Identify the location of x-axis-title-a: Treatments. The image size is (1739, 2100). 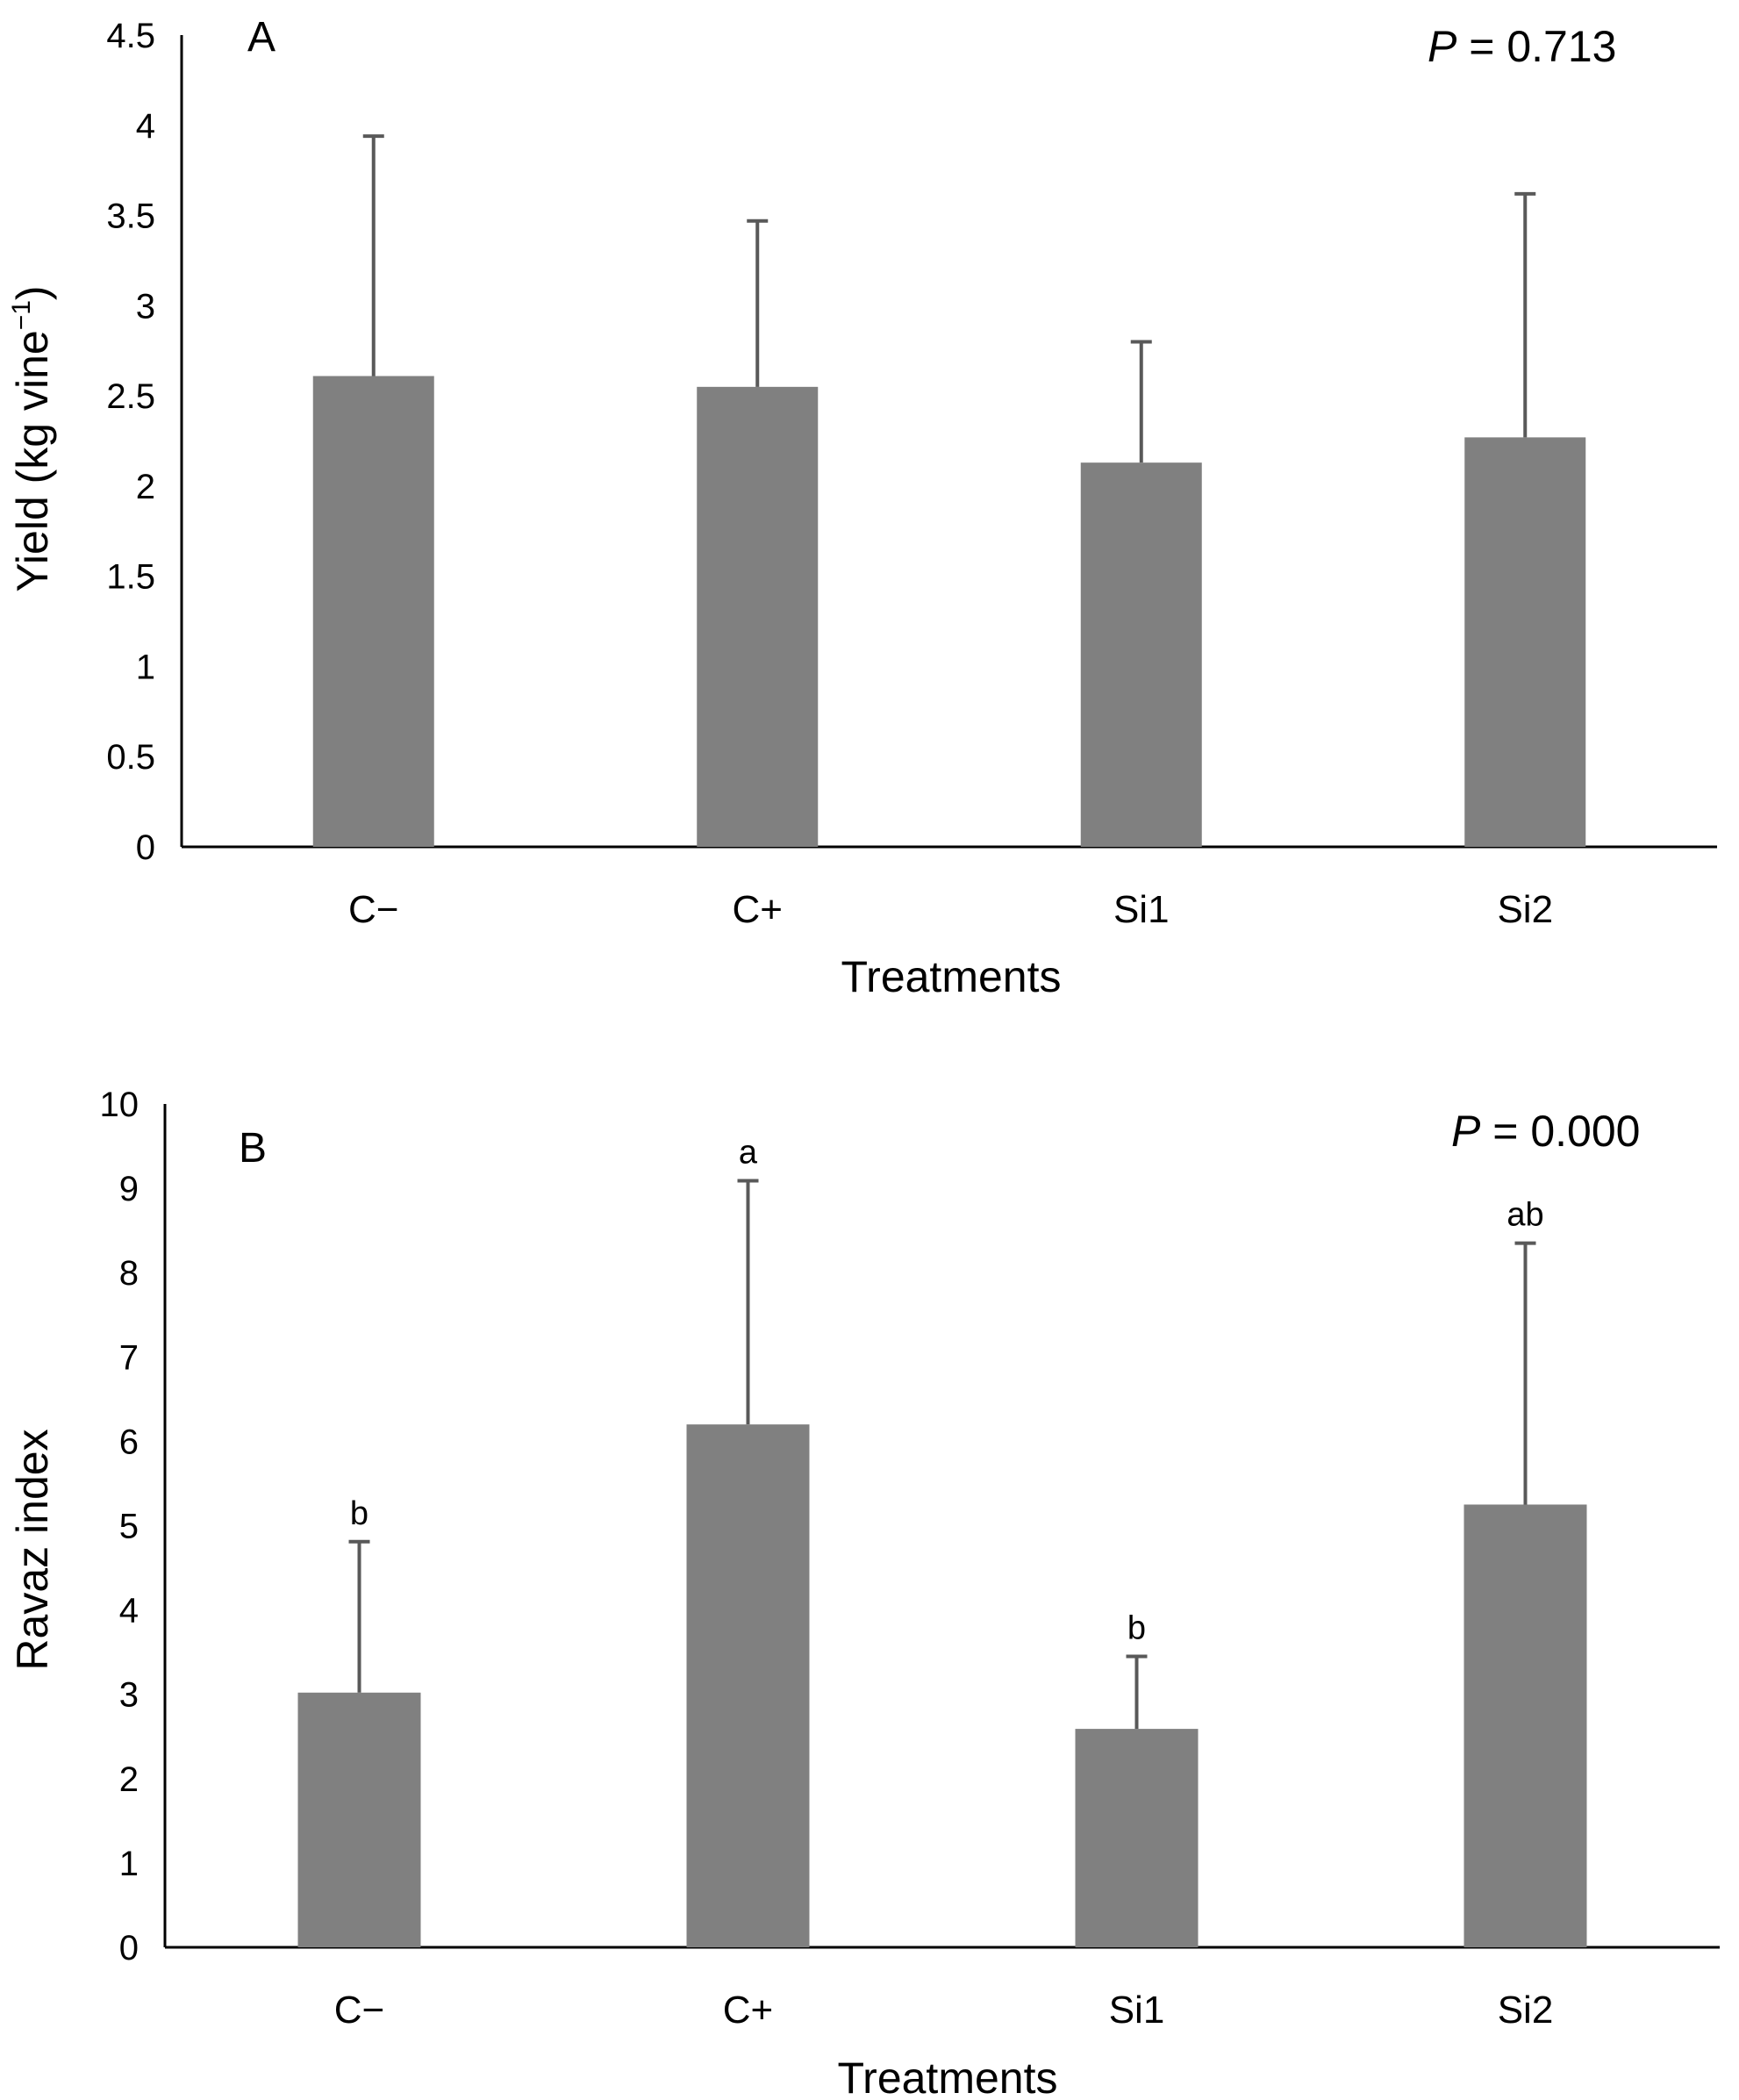
(951, 977).